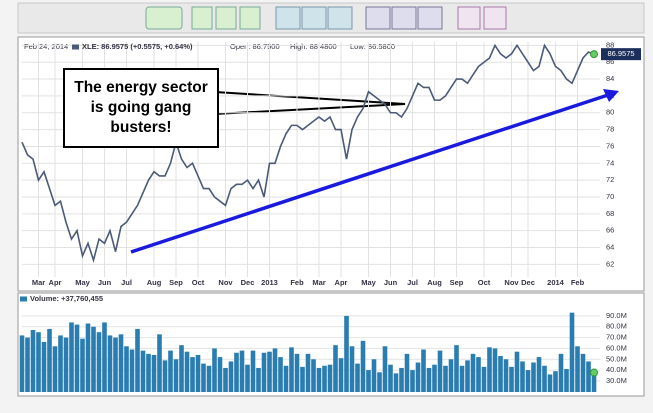 The height and width of the screenshot is (413, 653). I want to click on x-tick-label: Dec, so click(248, 282).